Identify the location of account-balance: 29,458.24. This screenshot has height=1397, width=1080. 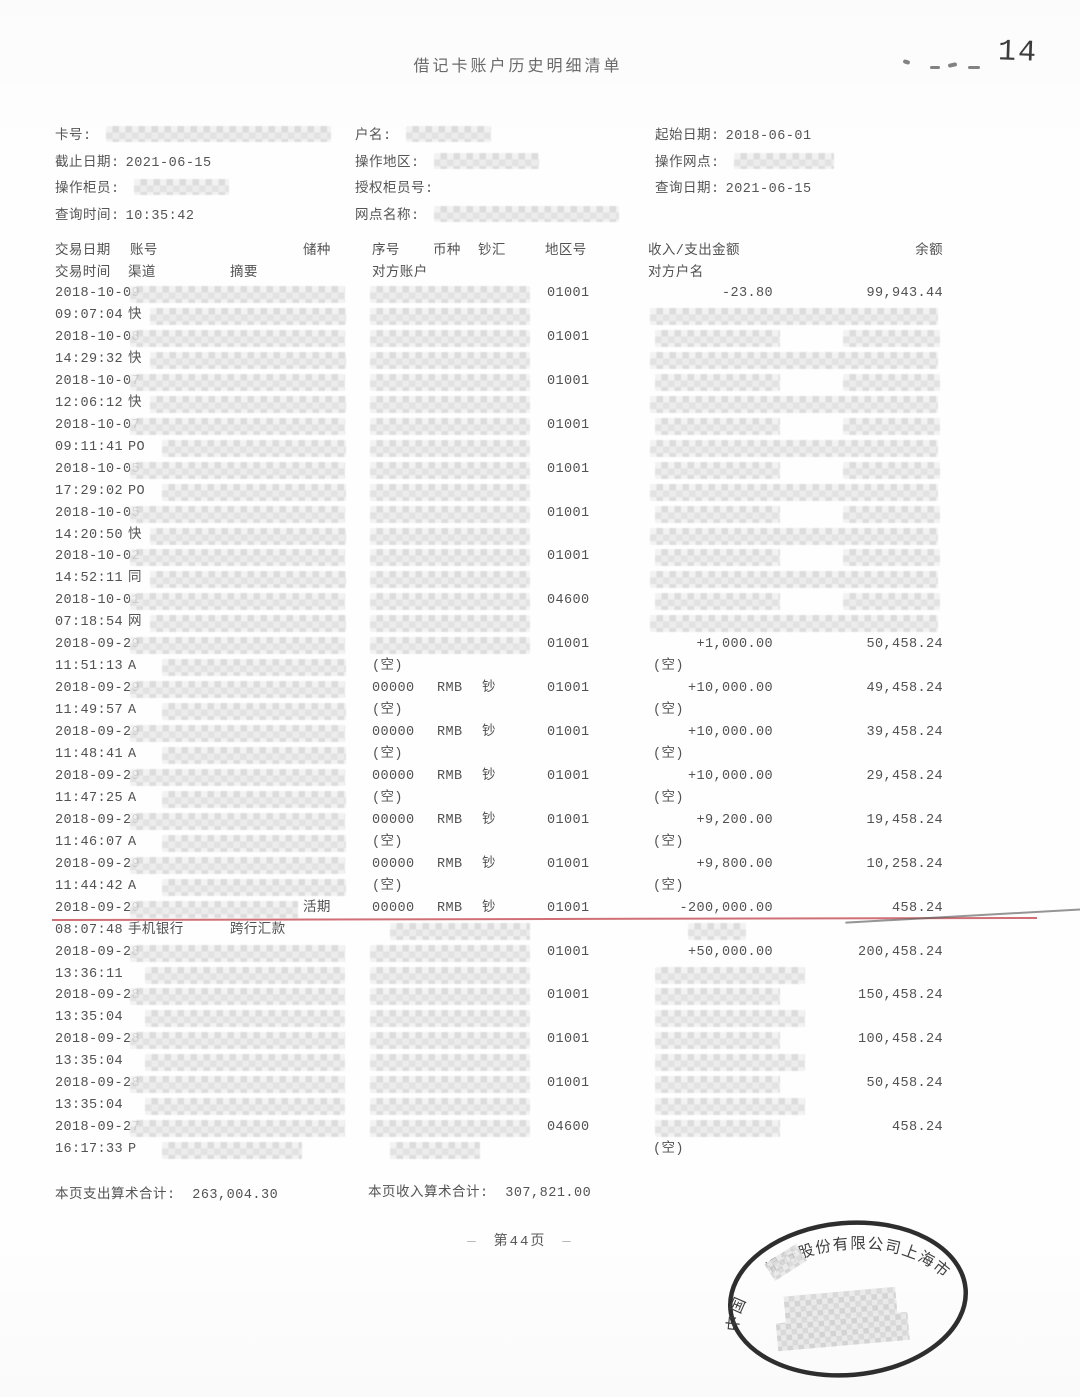
(904, 776).